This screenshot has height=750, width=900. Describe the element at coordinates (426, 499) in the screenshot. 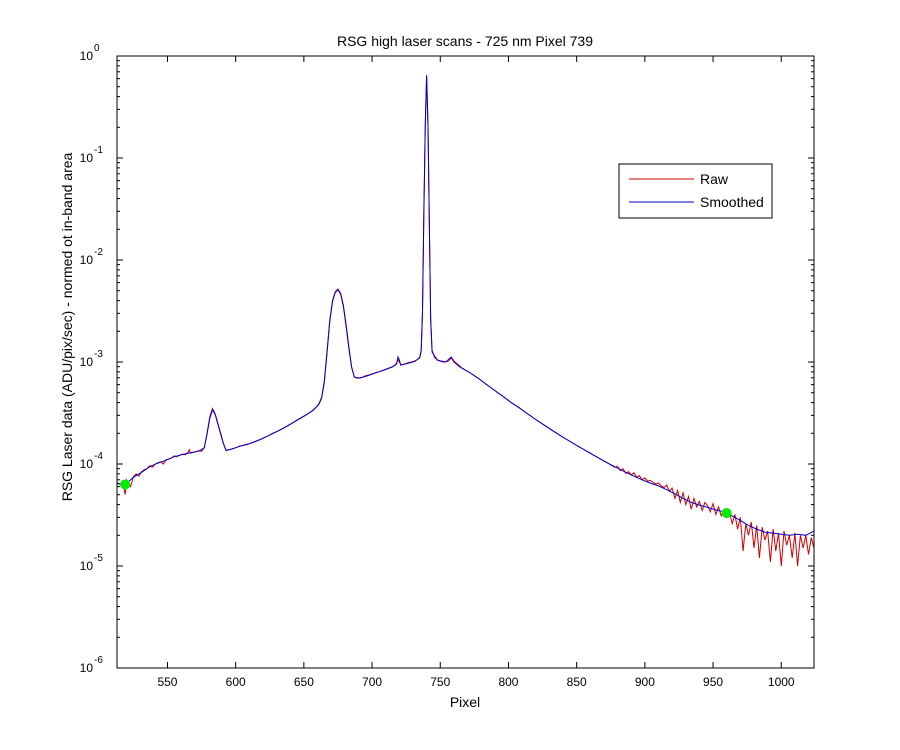

I see `marker-layer` at that location.